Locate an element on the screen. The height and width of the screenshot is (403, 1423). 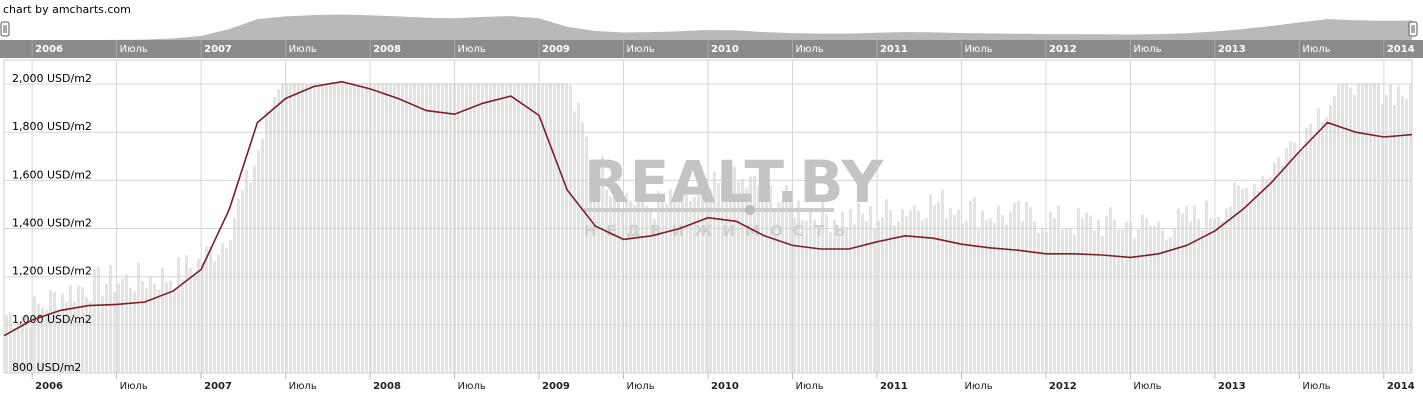
x-tick-label: 2009 is located at coordinates (556, 386).